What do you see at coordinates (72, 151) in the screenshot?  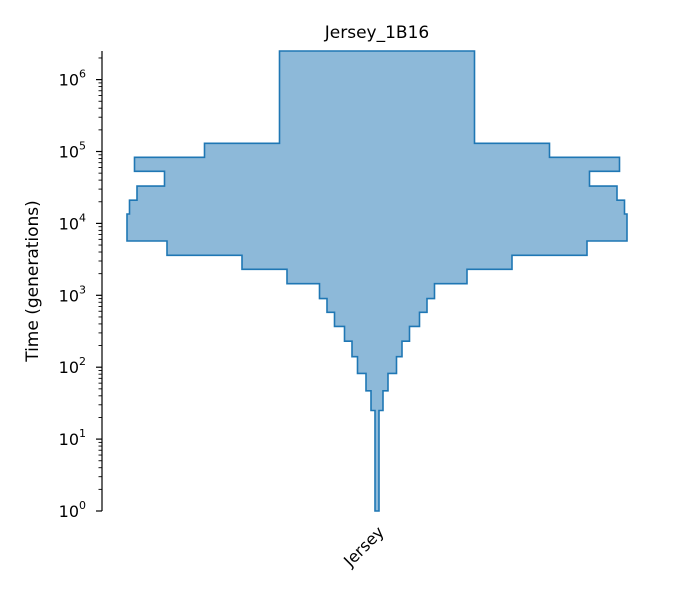 I see `y-tick-label: 10⁵` at bounding box center [72, 151].